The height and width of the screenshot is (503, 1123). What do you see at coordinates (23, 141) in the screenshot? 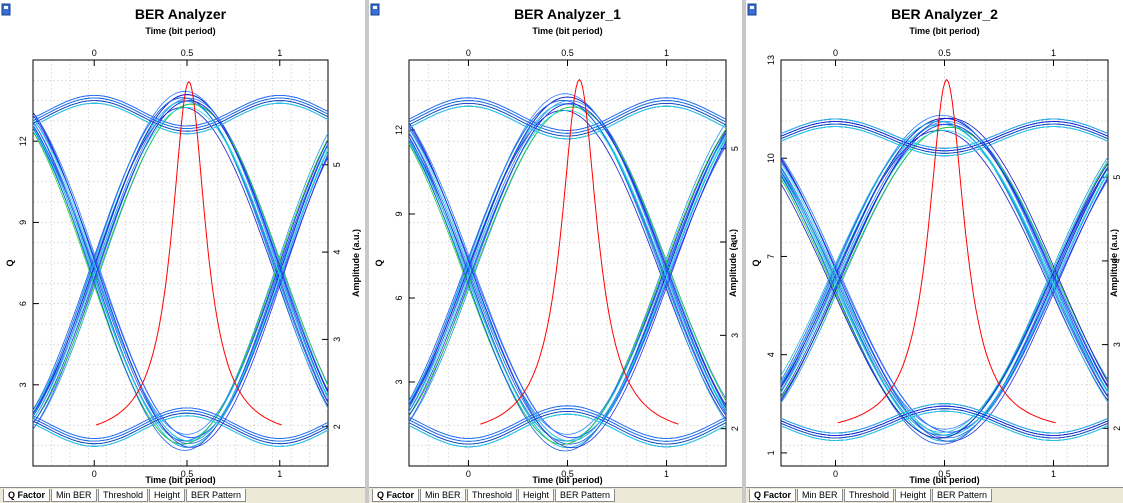
I see `y-tick-label: 12` at bounding box center [23, 141].